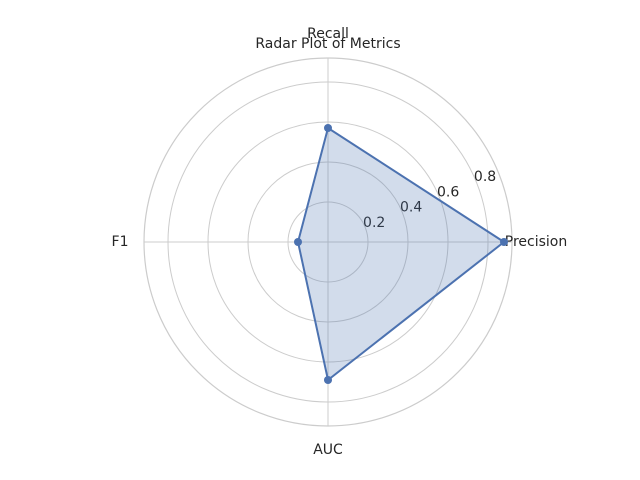 The image size is (640, 480). I want to click on category-label: Precision, so click(536, 242).